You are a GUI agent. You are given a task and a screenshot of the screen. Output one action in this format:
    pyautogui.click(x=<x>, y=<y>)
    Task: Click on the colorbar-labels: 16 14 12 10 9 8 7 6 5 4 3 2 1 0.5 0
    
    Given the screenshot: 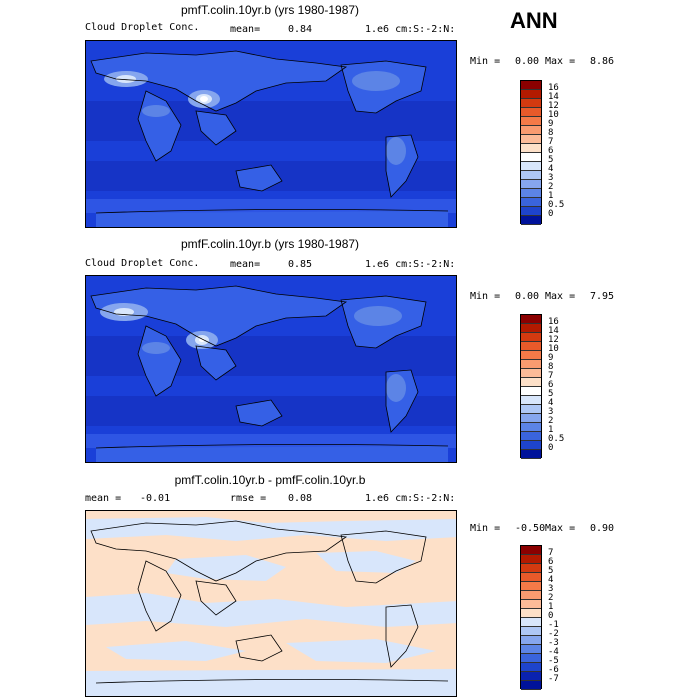 What is the action you would take?
    pyautogui.click(x=568, y=152)
    